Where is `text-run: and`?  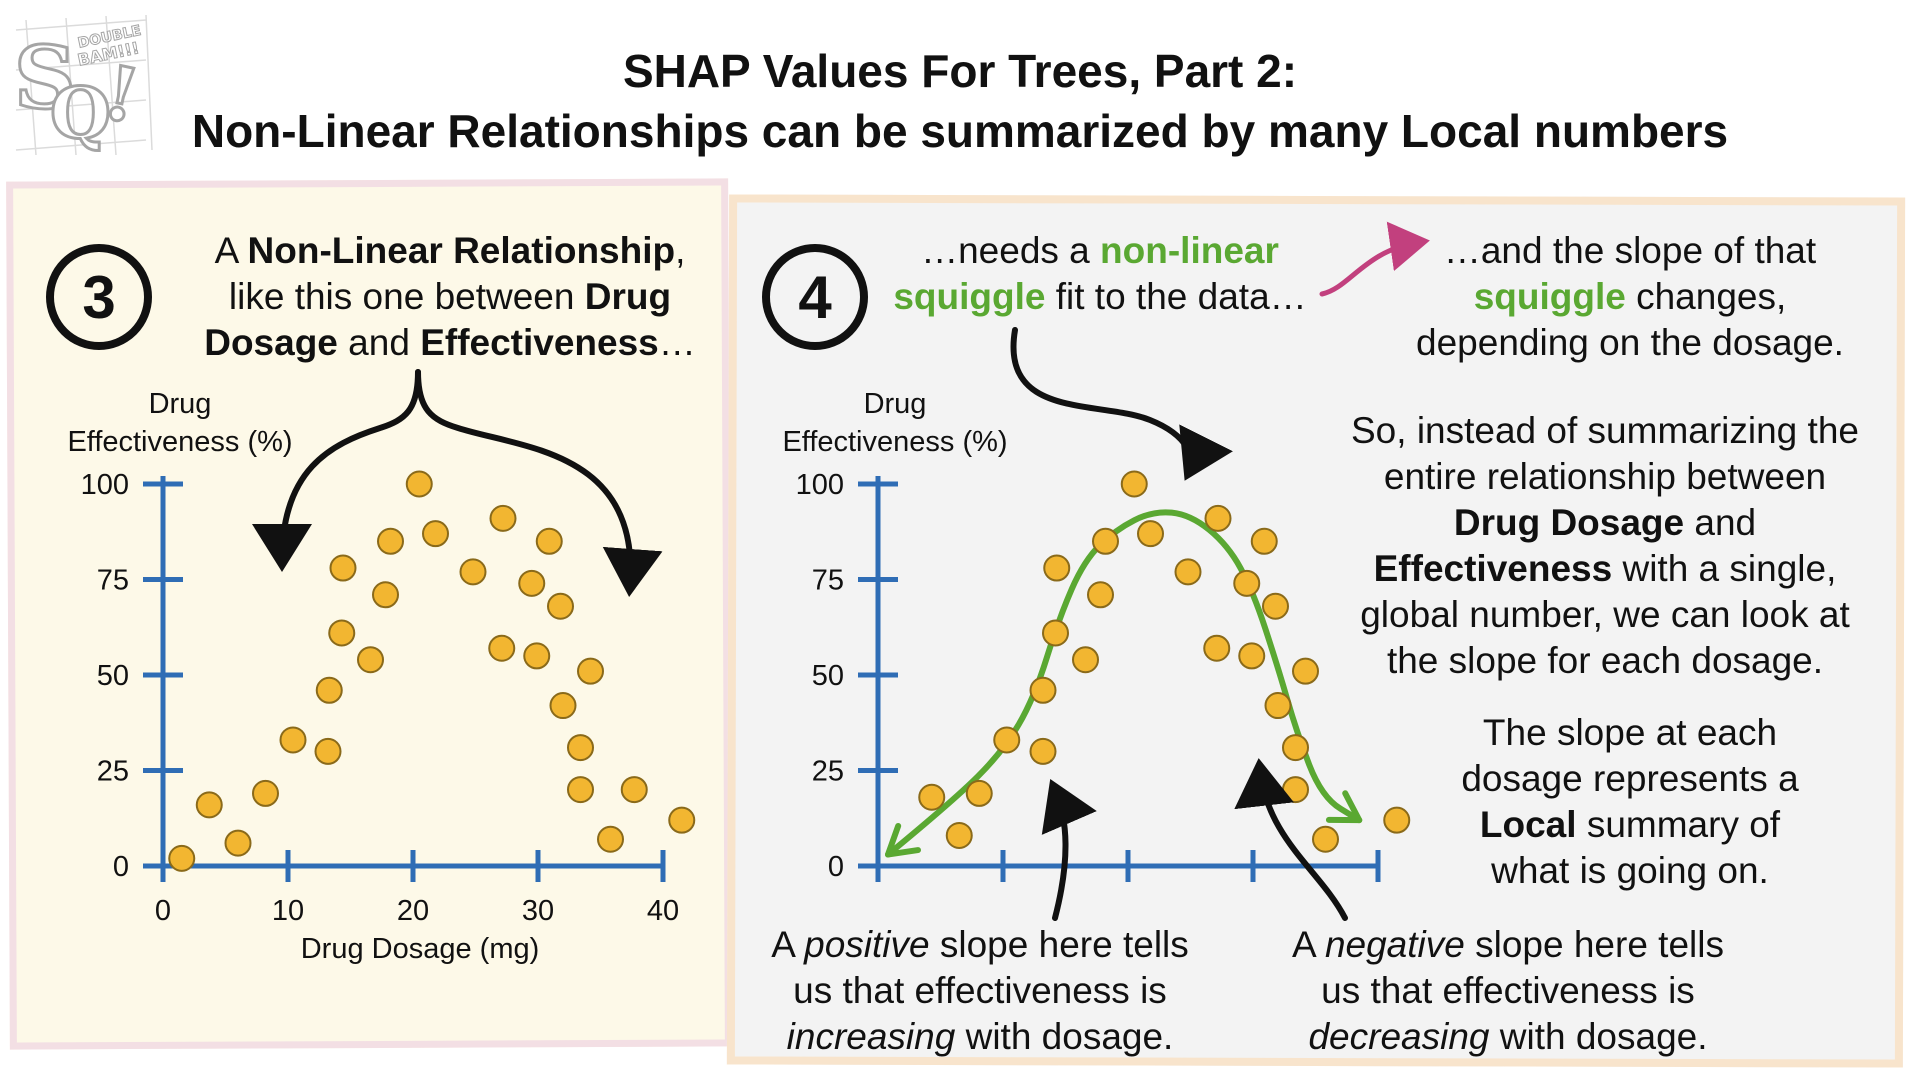
text-run: and is located at coordinates (379, 342).